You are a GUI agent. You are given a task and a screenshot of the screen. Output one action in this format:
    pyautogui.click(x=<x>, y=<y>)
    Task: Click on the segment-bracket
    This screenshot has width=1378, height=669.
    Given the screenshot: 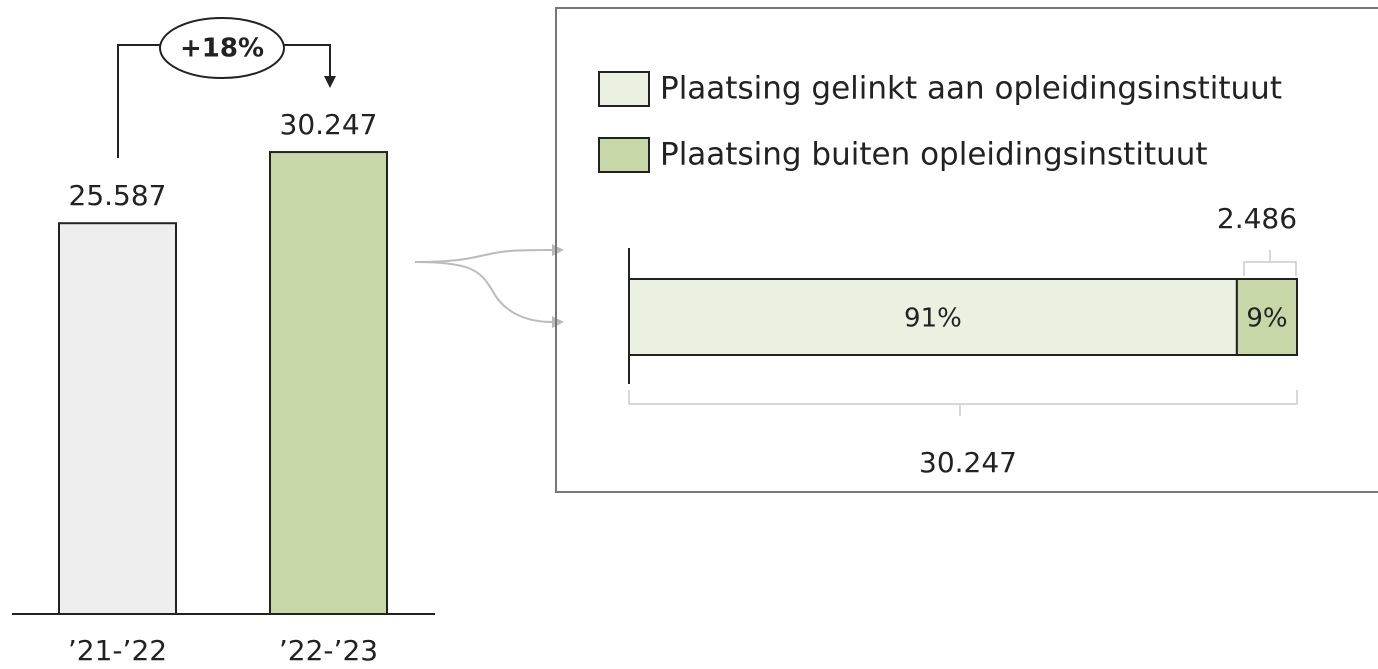 What is the action you would take?
    pyautogui.click(x=1270, y=263)
    